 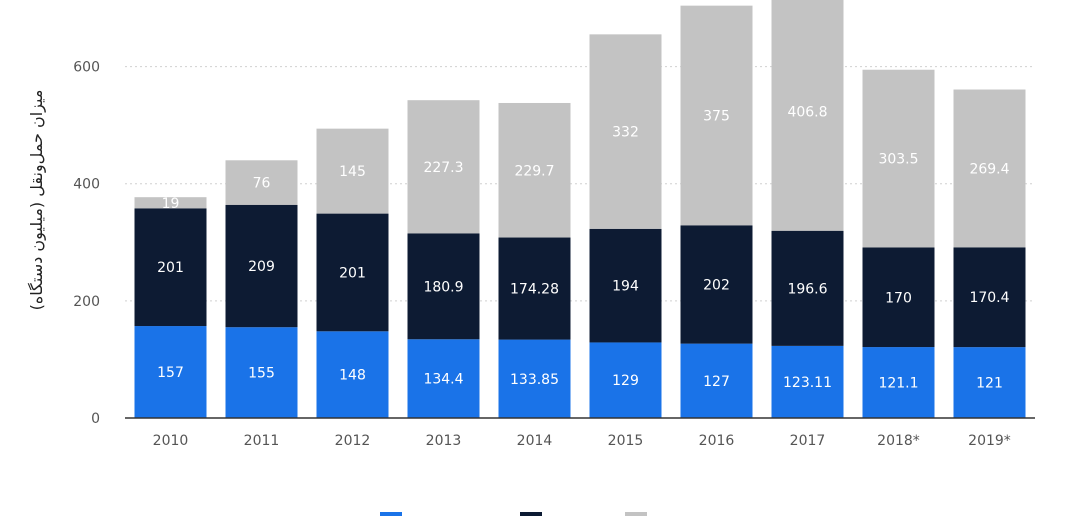 I want to click on data-label: 127, so click(x=716, y=382).